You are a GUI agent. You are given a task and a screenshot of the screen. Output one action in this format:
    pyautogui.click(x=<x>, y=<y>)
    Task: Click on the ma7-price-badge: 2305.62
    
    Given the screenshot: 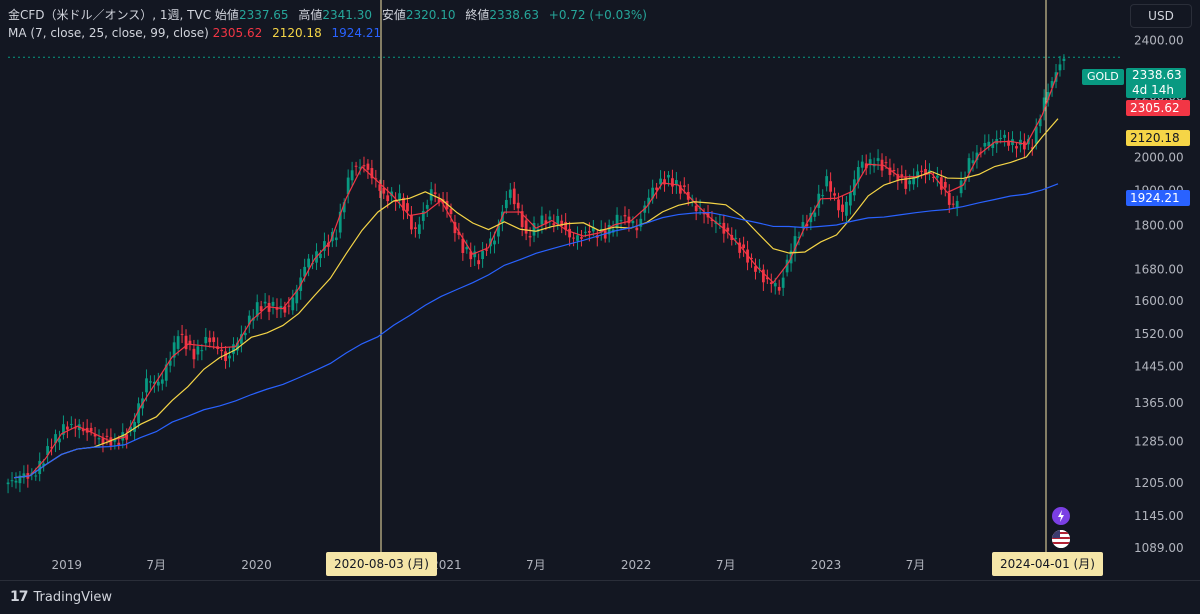 What is the action you would take?
    pyautogui.click(x=1158, y=108)
    